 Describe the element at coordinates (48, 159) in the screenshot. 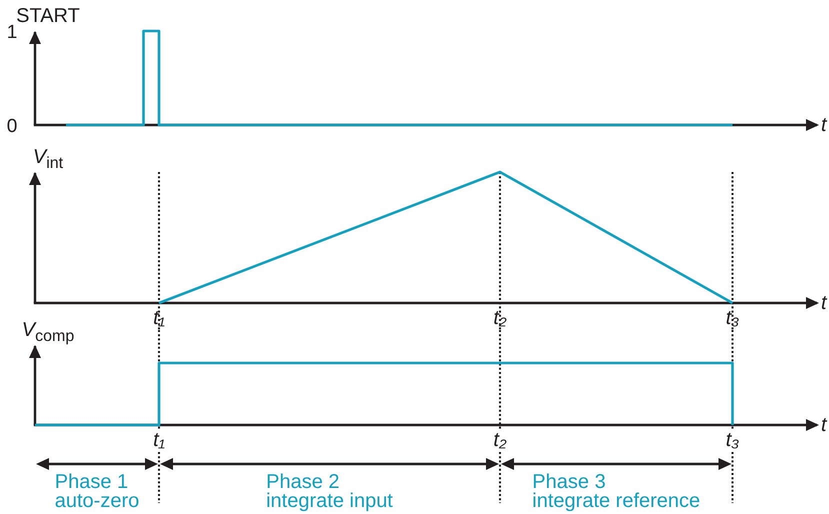

I see `y-axis-title: V$_{int}$` at that location.